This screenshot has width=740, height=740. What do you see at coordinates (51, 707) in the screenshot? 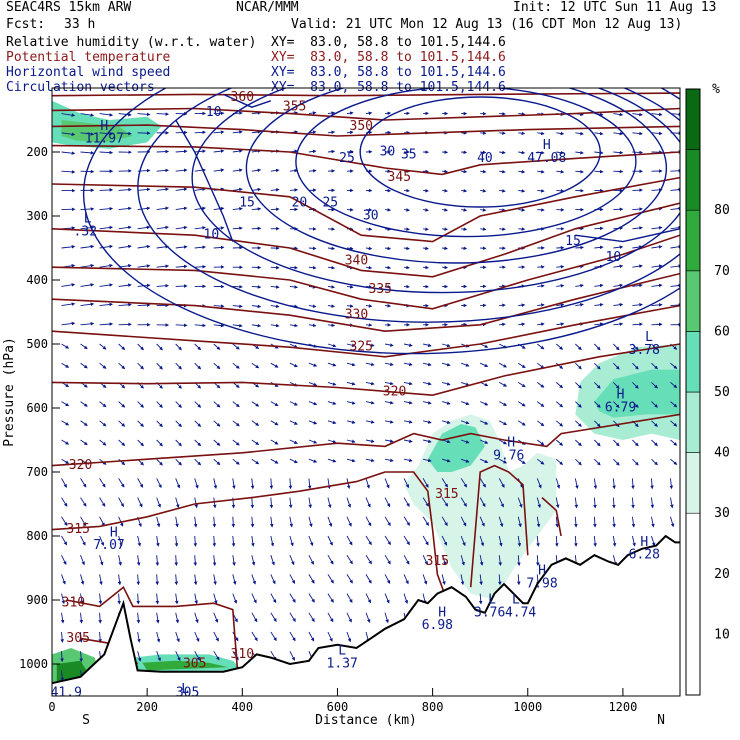
I see `x-tick-label-0: 0` at bounding box center [51, 707].